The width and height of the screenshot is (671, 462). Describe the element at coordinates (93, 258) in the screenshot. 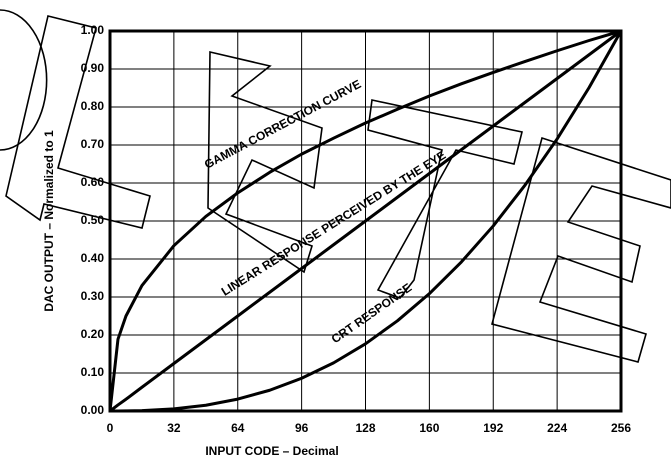

I see `y-tick-label: 0.40` at that location.